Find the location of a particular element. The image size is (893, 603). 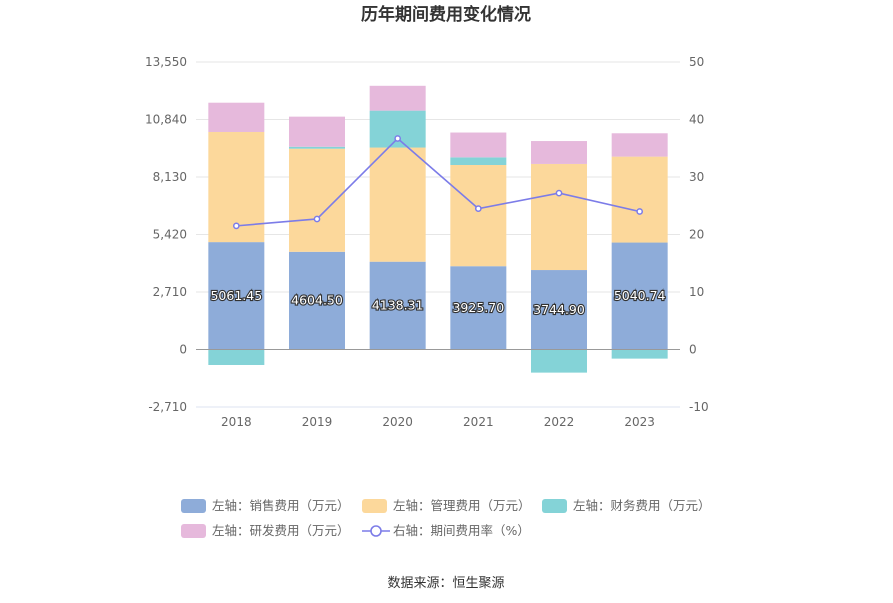

bar-value-label: 3744.90 is located at coordinates (559, 309).